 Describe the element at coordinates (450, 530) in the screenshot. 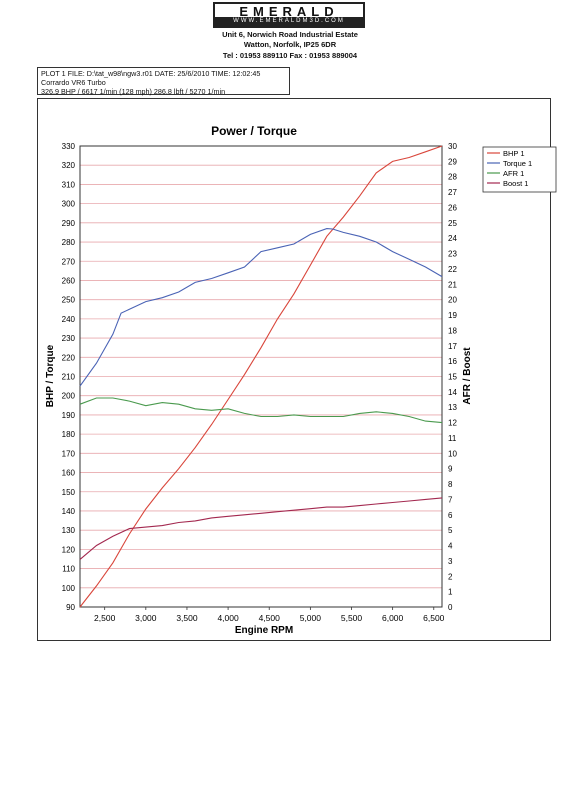

I see `y2-tick-label: 5` at that location.